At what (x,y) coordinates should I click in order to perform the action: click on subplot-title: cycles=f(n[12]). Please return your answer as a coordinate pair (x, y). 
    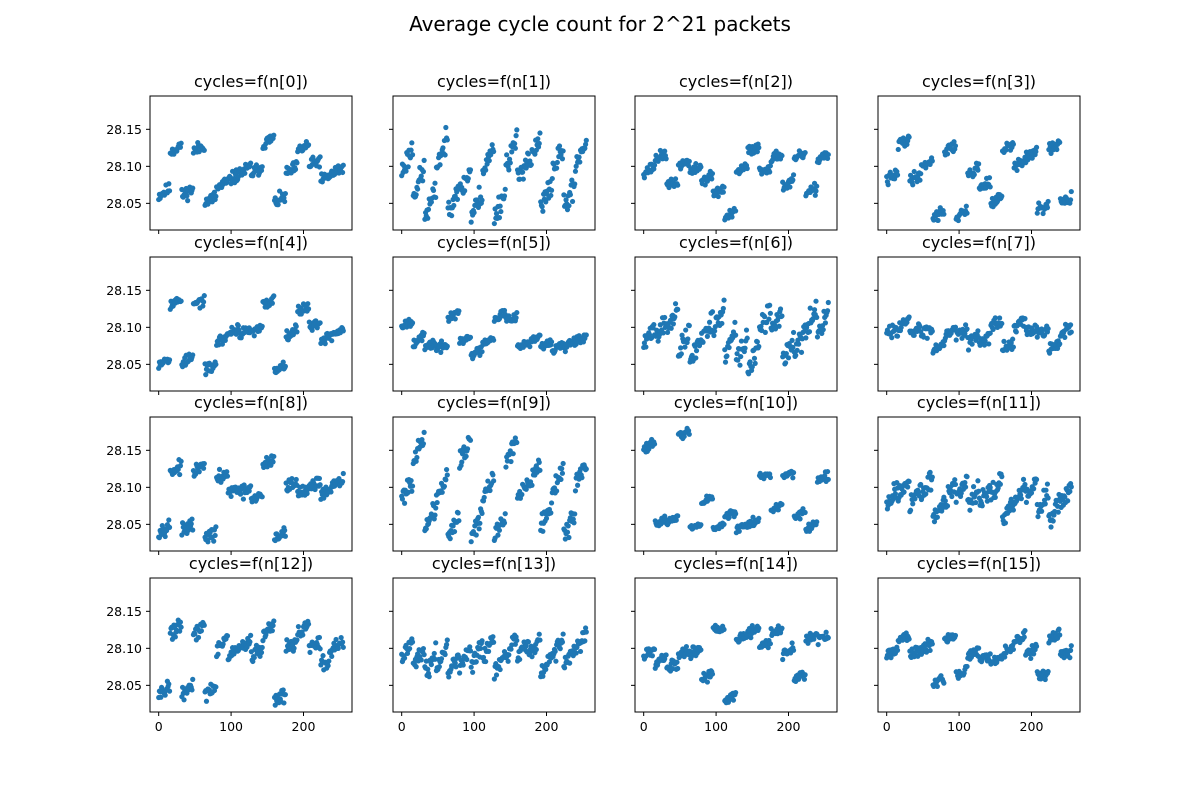
    Looking at the image, I should click on (251, 563).